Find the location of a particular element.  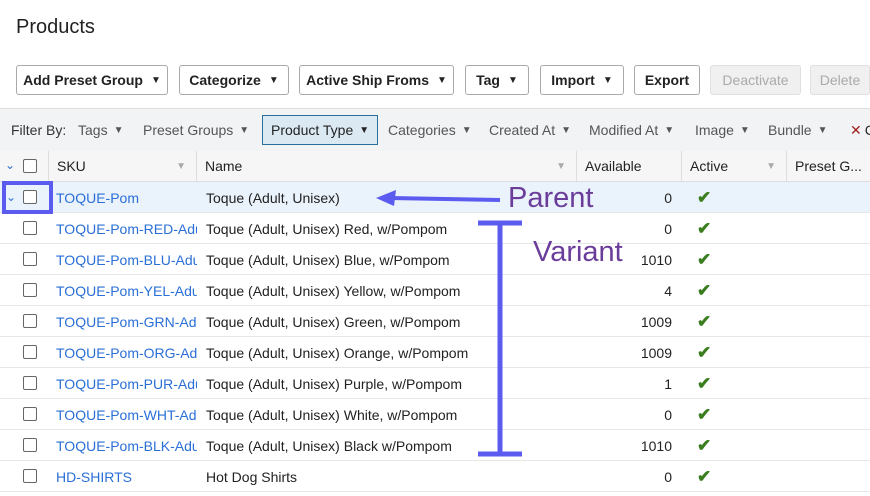

filter-item: Product Type ▼ is located at coordinates (320, 130).